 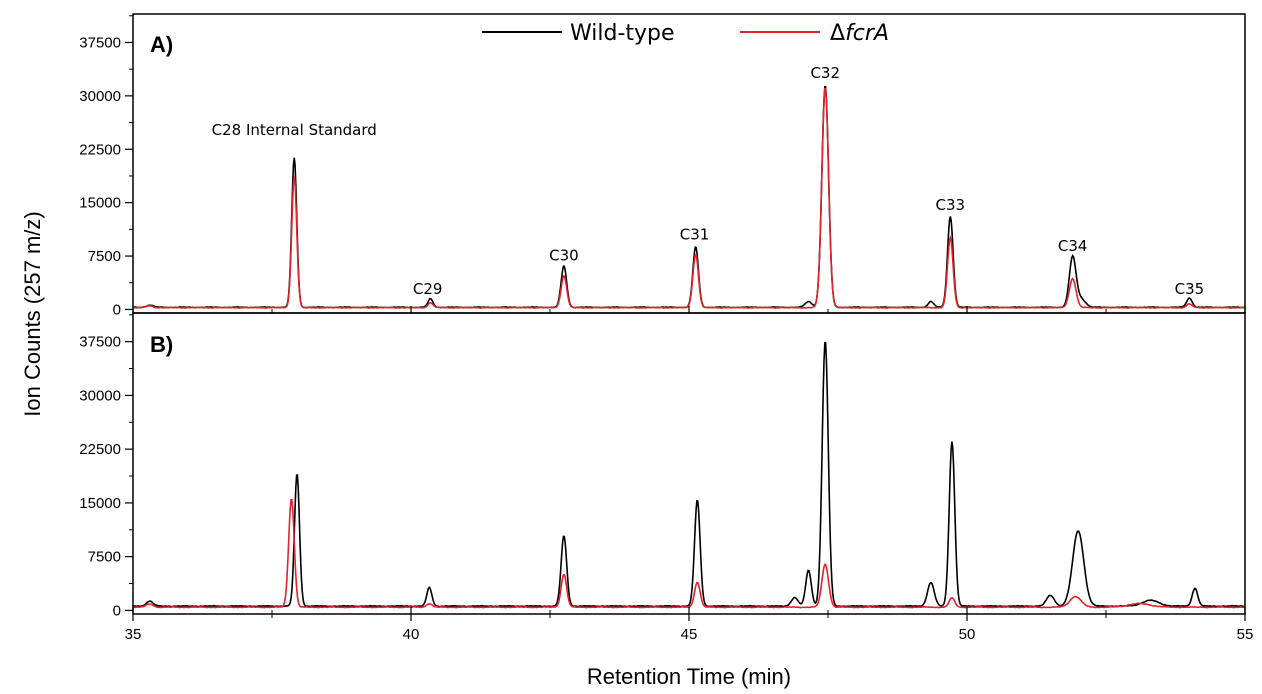 What do you see at coordinates (1245, 634) in the screenshot?
I see `x-tick-label: 55` at bounding box center [1245, 634].